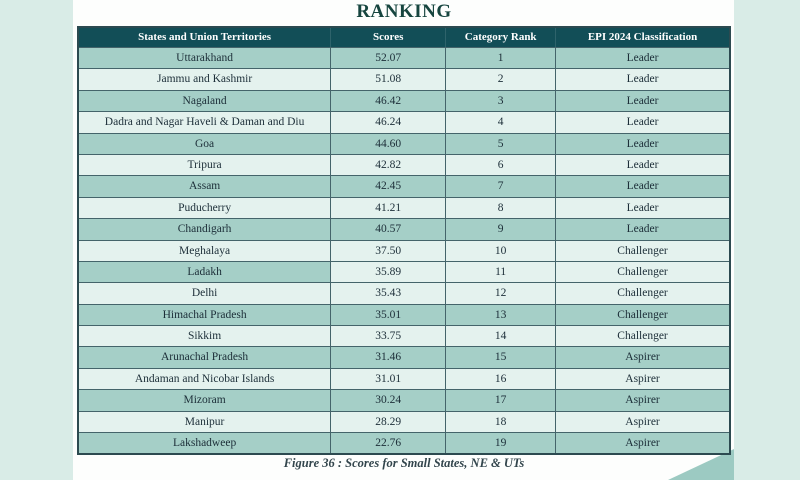  I want to click on table-row: Manipur 28.29 18 Aspirer, so click(404, 421).